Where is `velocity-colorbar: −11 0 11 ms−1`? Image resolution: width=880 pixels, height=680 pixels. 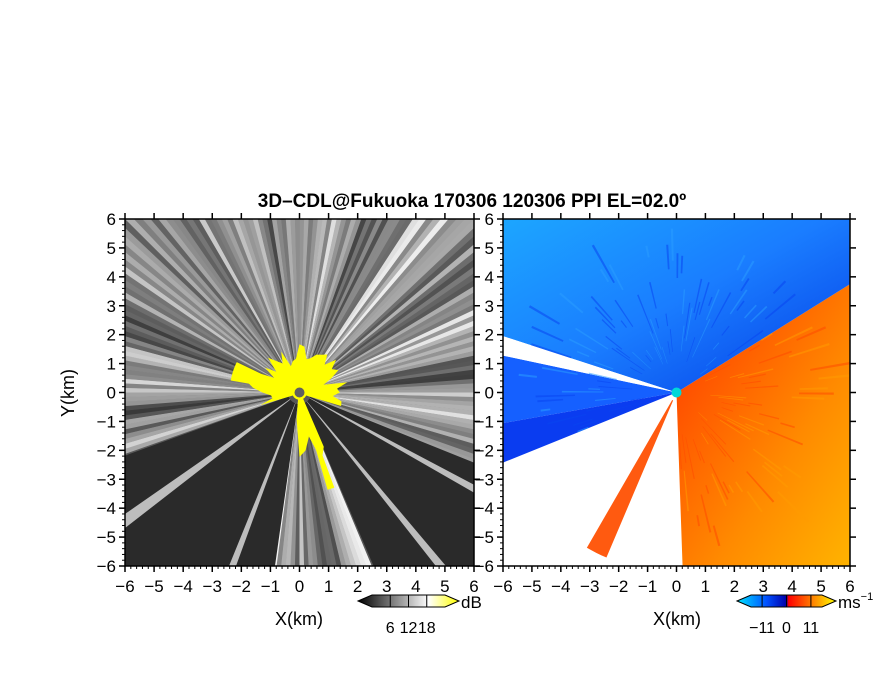 velocity-colorbar: −11 0 11 ms−1 is located at coordinates (804, 614).